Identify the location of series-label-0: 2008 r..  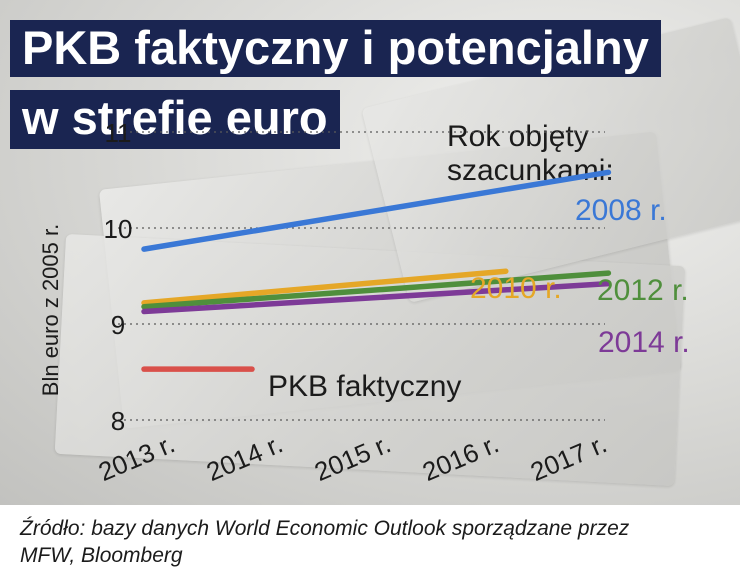
(621, 210).